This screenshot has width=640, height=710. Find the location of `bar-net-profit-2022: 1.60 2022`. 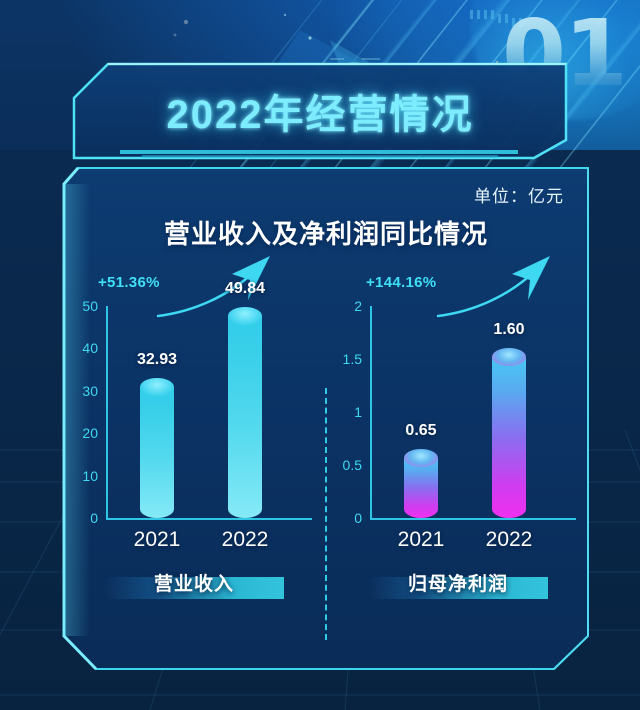

bar-net-profit-2022: 1.60 2022 is located at coordinates (509, 436).